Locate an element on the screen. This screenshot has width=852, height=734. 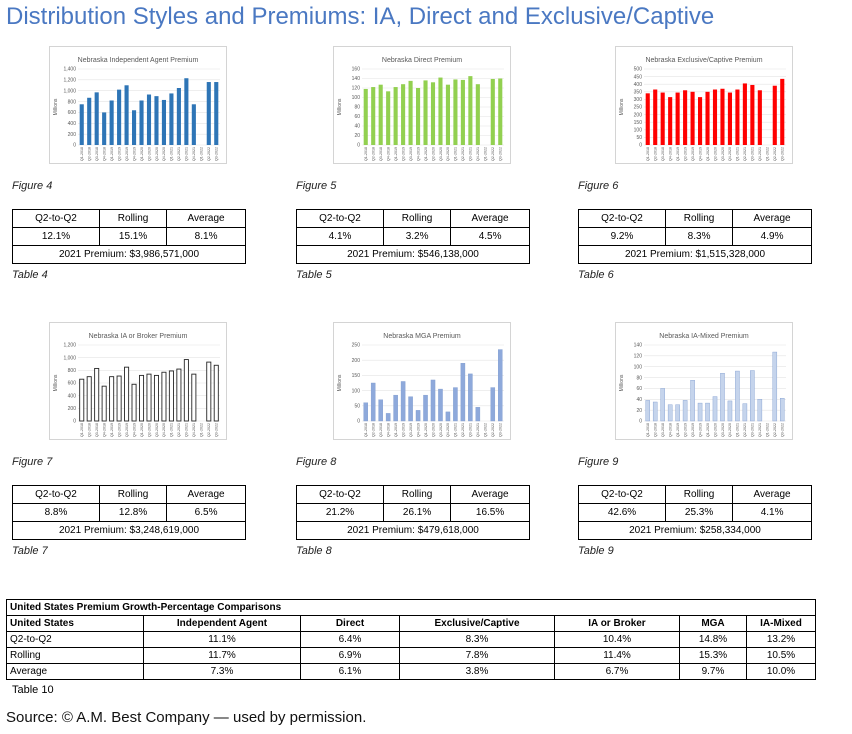
x-tick-label: Q4-2018 is located at coordinates (104, 154).